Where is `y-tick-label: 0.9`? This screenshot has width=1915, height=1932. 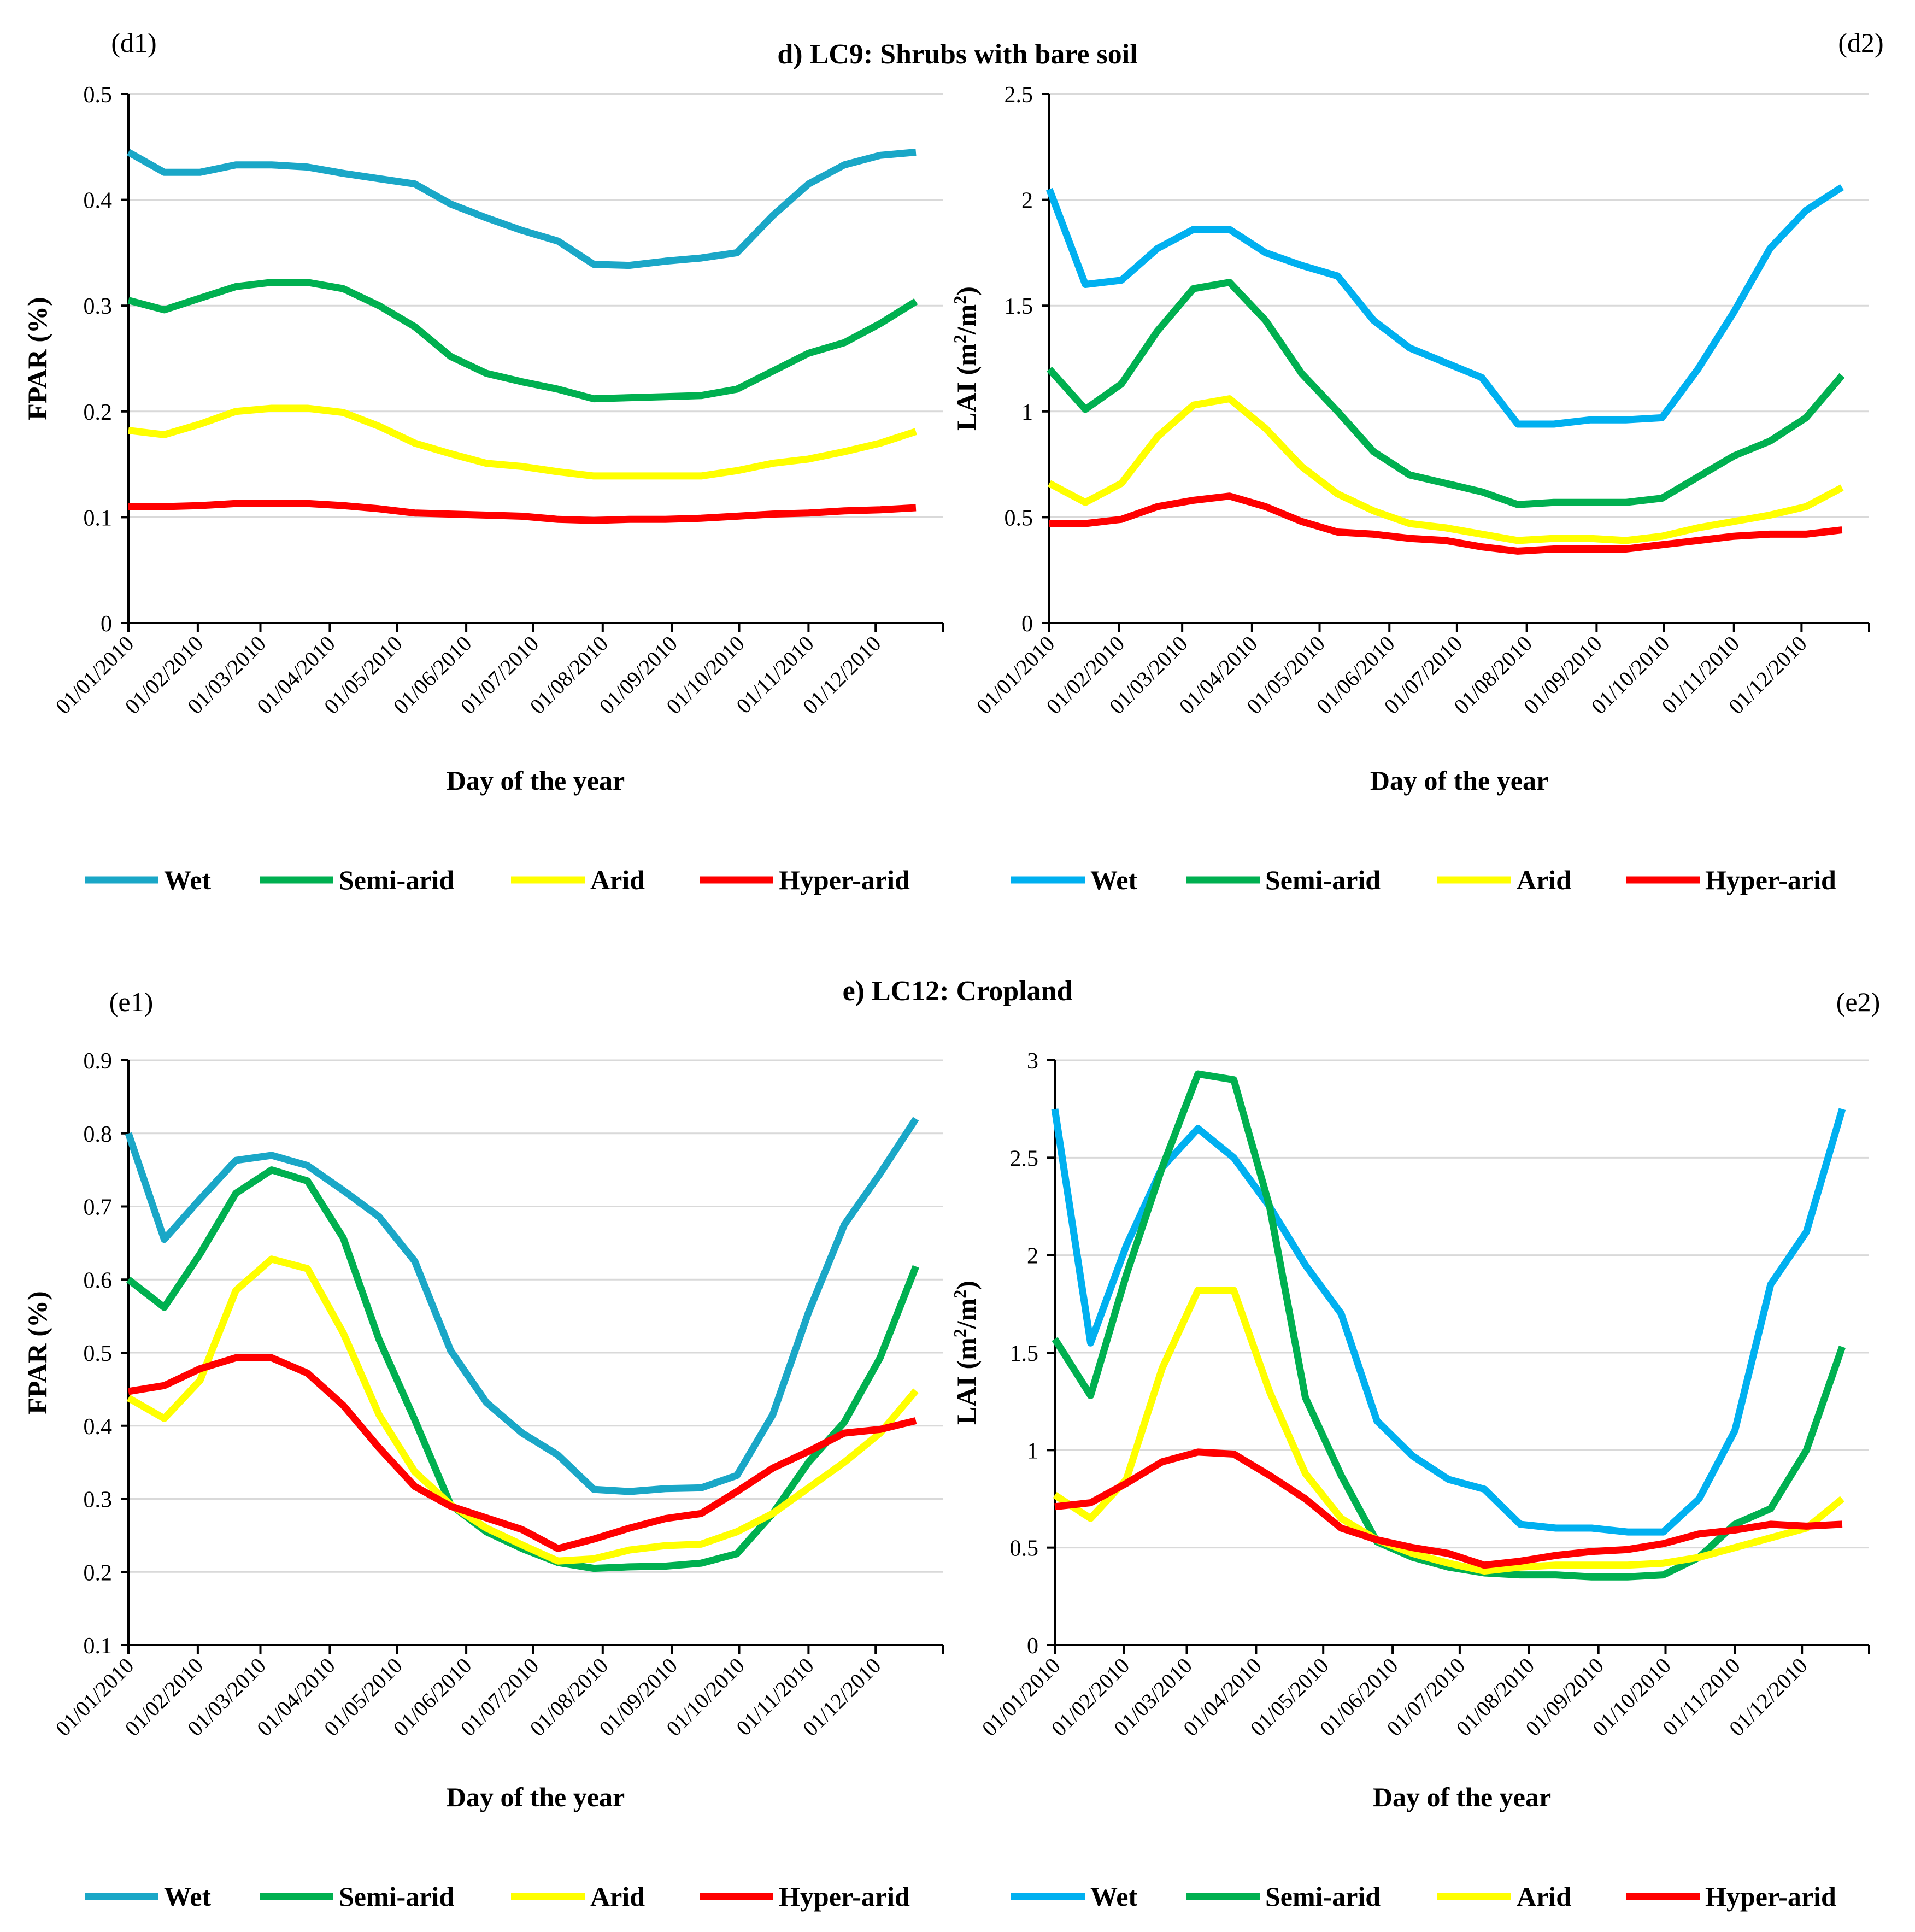 y-tick-label: 0.9 is located at coordinates (98, 1061).